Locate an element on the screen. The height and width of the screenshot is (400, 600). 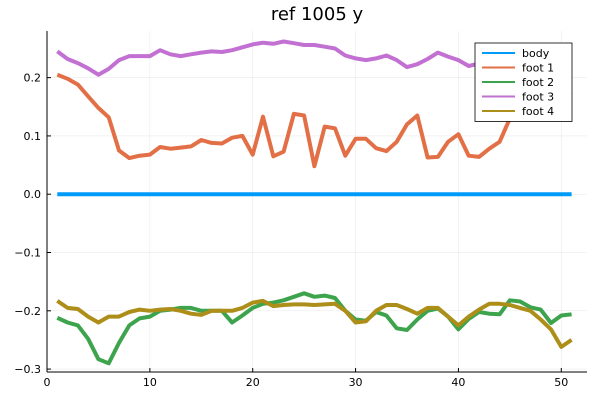
legend-label: foot 4 is located at coordinates (538, 111).